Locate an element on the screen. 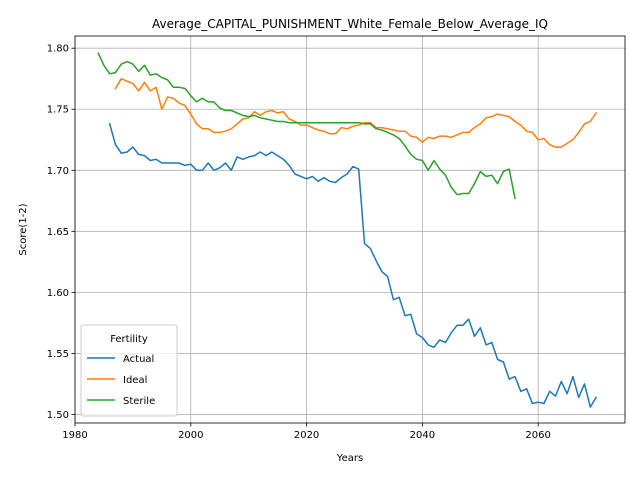 The height and width of the screenshot is (480, 640). legend-label-sterile: Sterile is located at coordinates (139, 401).